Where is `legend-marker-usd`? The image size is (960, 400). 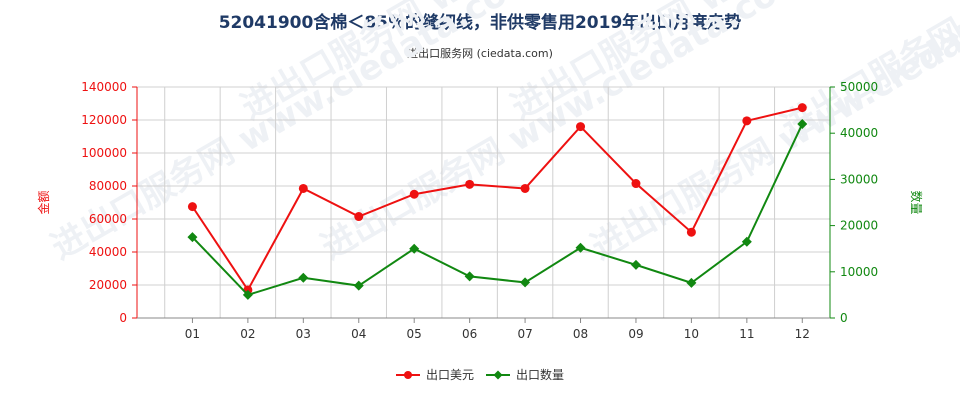 legend-marker-usd is located at coordinates (408, 375).